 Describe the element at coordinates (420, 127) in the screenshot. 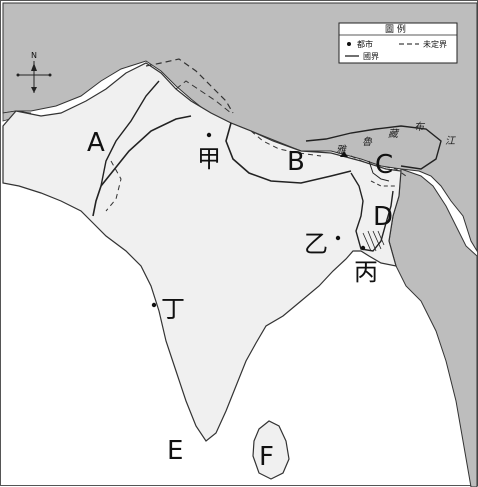

I see `river-char-4: 布` at that location.